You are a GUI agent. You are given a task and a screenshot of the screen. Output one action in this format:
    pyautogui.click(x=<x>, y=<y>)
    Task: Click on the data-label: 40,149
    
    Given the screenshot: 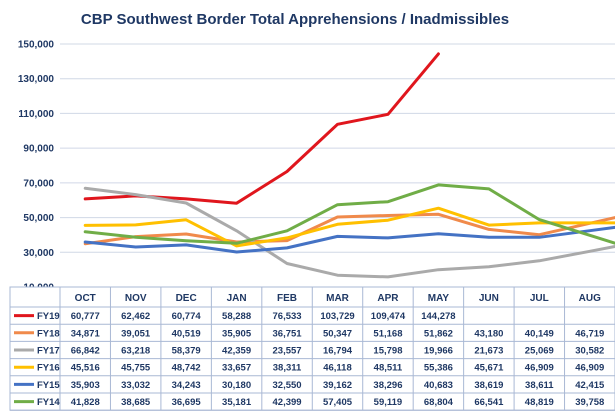 What is the action you would take?
    pyautogui.click(x=539, y=333)
    